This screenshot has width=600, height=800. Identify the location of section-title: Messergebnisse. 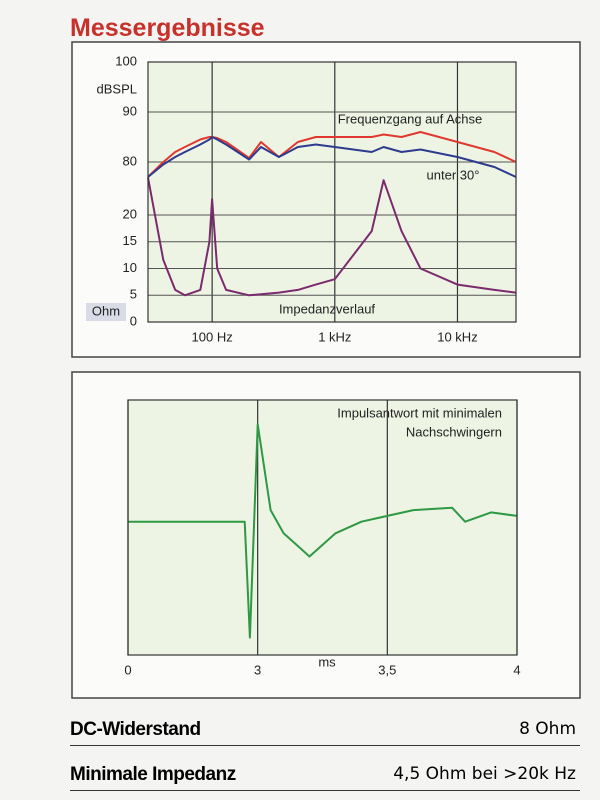
(167, 28).